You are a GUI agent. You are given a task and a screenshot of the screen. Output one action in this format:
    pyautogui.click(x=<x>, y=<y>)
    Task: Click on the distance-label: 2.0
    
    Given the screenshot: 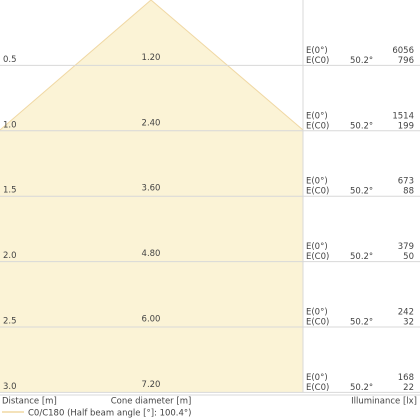 What is the action you would take?
    pyautogui.click(x=10, y=256)
    